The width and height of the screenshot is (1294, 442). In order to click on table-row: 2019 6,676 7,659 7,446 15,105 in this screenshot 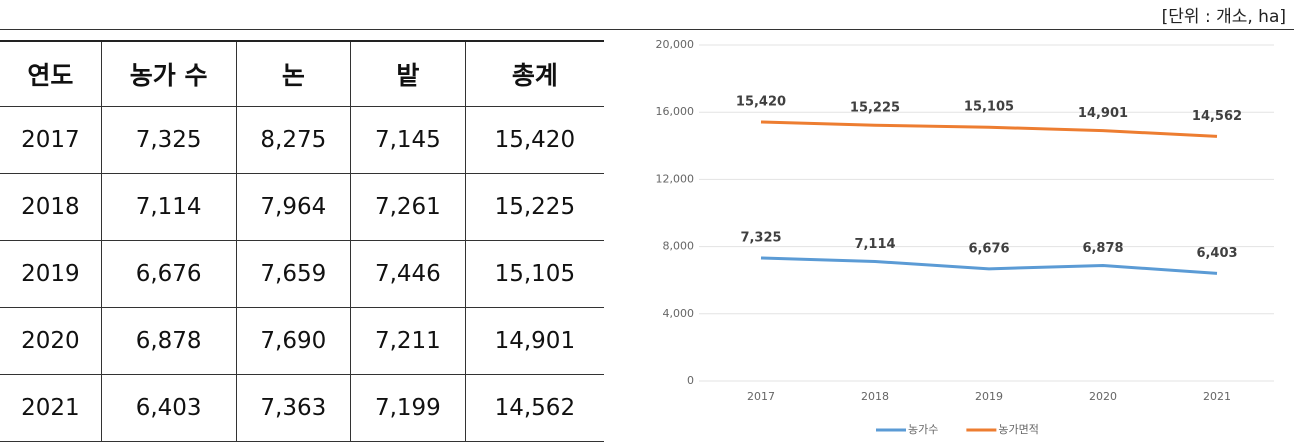, I will do `click(302, 274)`.